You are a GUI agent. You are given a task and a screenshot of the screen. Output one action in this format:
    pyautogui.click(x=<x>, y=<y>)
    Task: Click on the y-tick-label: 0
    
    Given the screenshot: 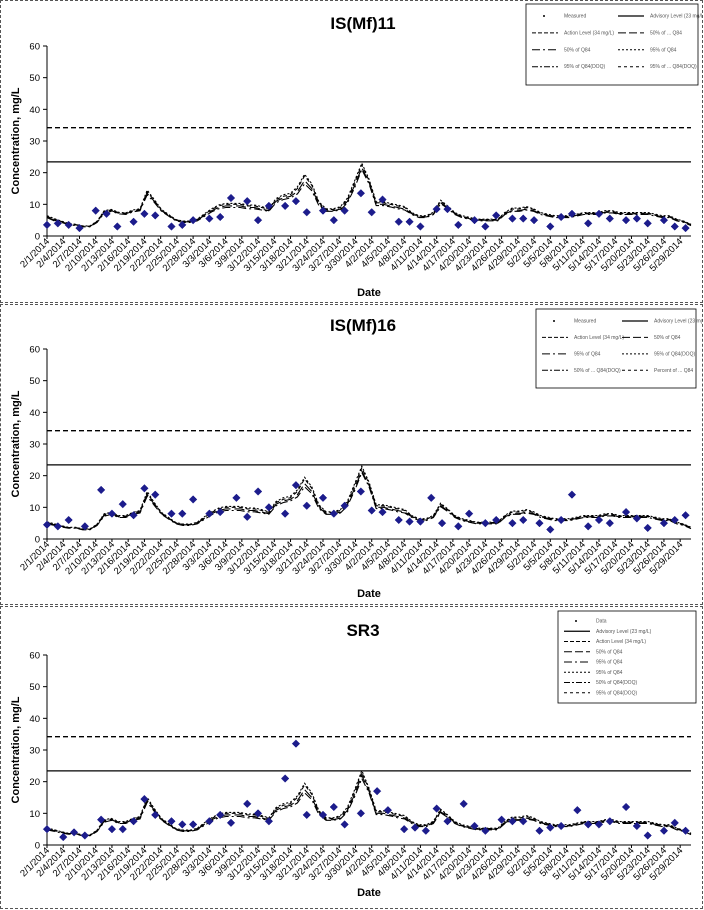 What is the action you would take?
    pyautogui.click(x=37, y=540)
    